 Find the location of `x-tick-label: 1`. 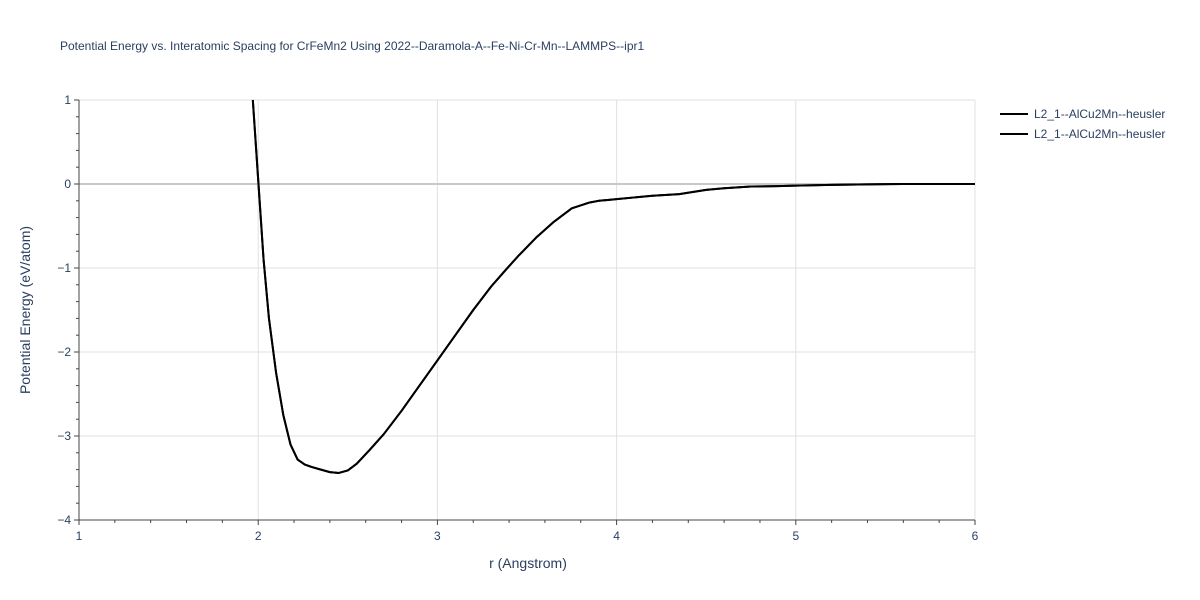

x-tick-label: 1 is located at coordinates (79, 536).